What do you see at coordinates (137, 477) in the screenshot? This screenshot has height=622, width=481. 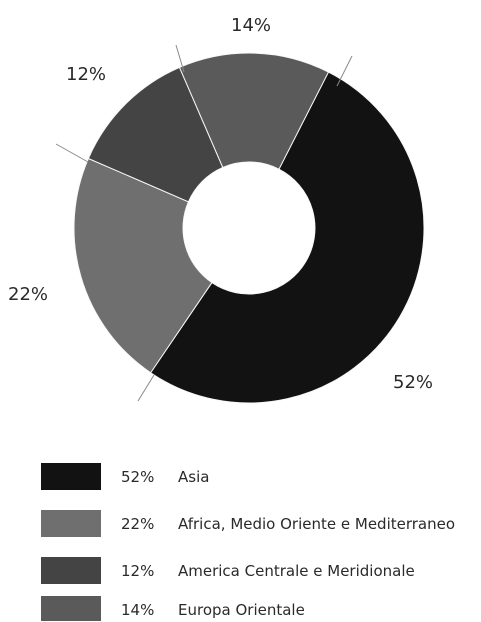 I see `legend-percent-asia: 52%` at bounding box center [137, 477].